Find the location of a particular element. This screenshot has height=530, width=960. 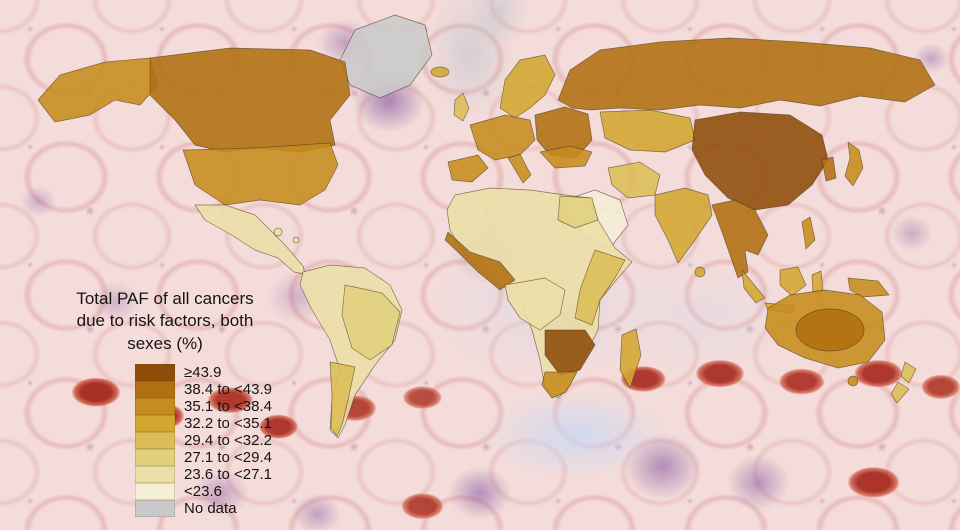

legend-label: ≥43.9 is located at coordinates (203, 373).